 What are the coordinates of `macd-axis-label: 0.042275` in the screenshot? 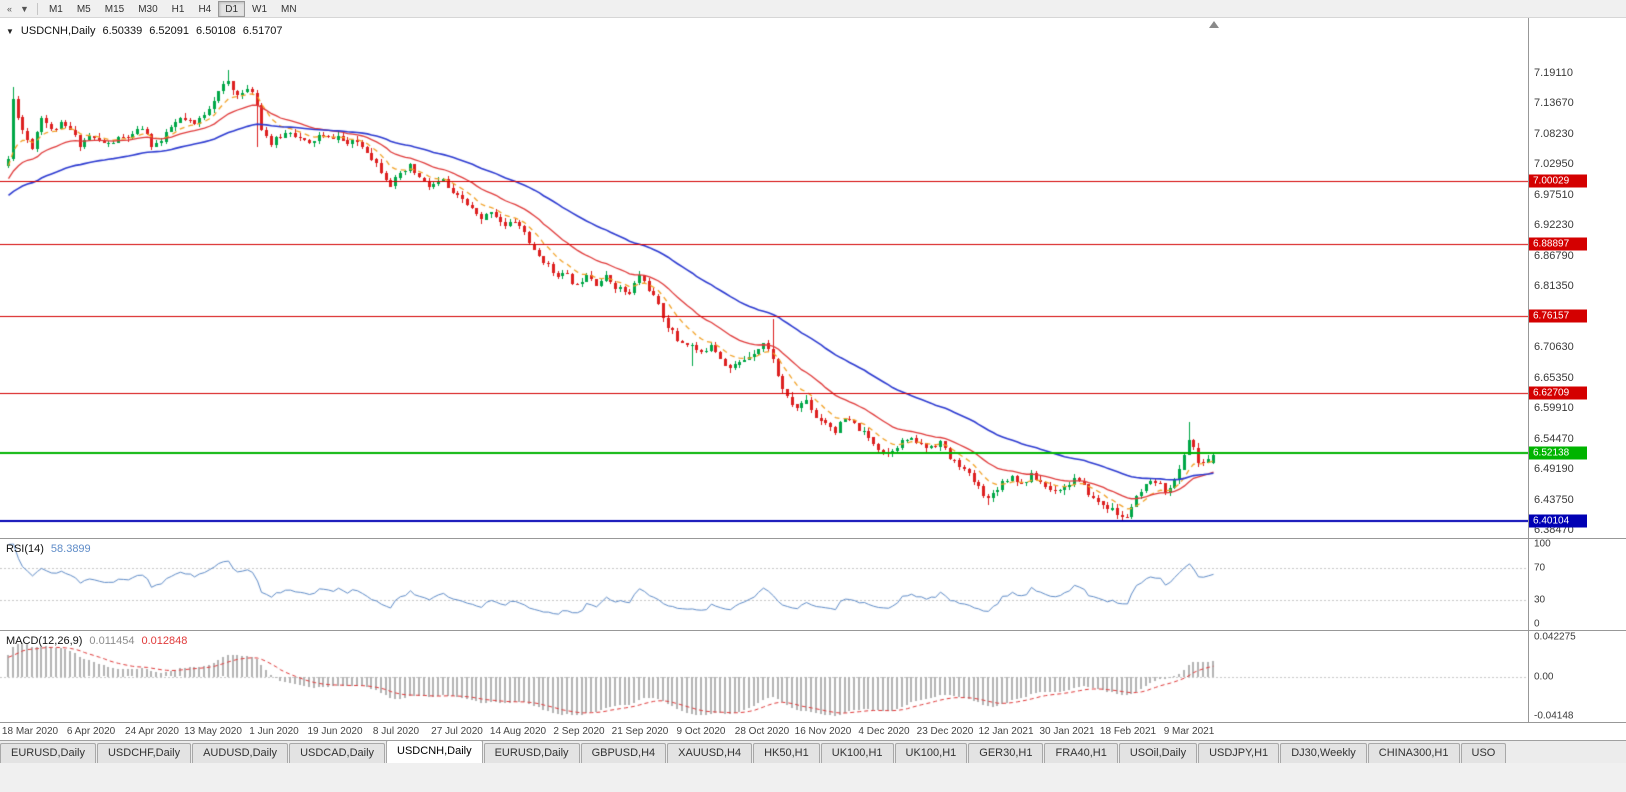 It's located at (1555, 637).